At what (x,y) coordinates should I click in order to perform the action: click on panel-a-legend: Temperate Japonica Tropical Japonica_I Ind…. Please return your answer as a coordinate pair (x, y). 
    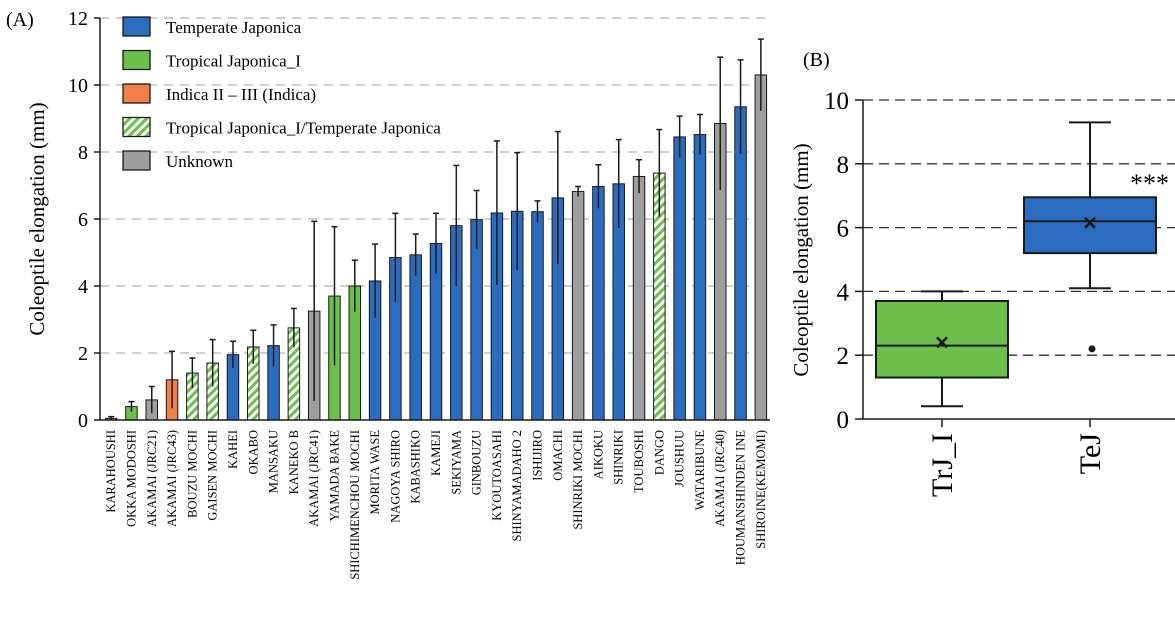
    Looking at the image, I should click on (281, 93).